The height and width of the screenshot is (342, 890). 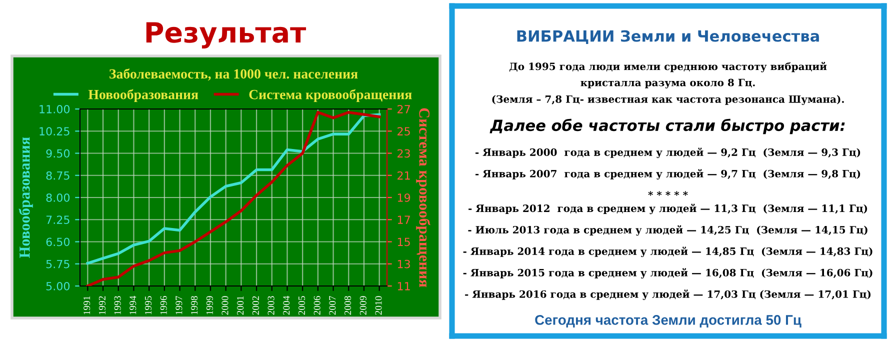 What do you see at coordinates (668, 209) in the screenshot?
I see `text: - Январь 2012 года в среднем у людей — 11,3 Гц (Земля — 11,1 Гц)` at bounding box center [668, 209].